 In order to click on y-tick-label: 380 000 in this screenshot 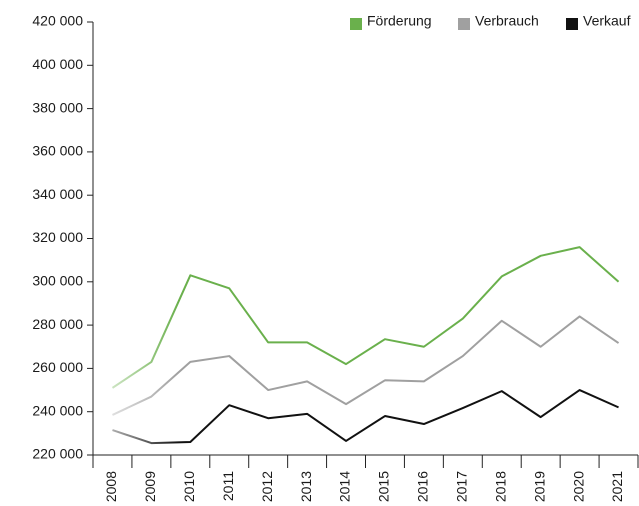, I will do `click(57, 107)`.